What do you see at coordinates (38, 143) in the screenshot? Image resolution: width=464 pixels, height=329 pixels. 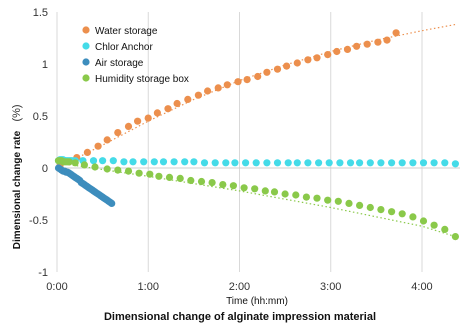 I see `y-axis-ticks: -1 -0.5 0 0.5 1 1.5` at bounding box center [38, 143].